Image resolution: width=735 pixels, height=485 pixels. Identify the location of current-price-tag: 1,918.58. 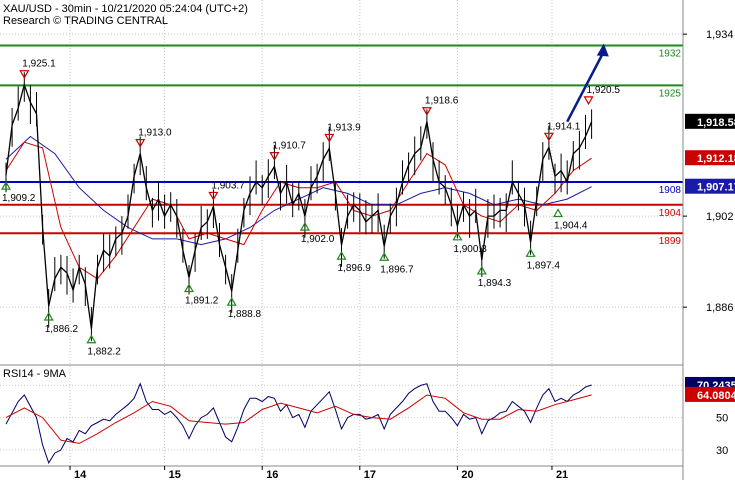
(716, 123).